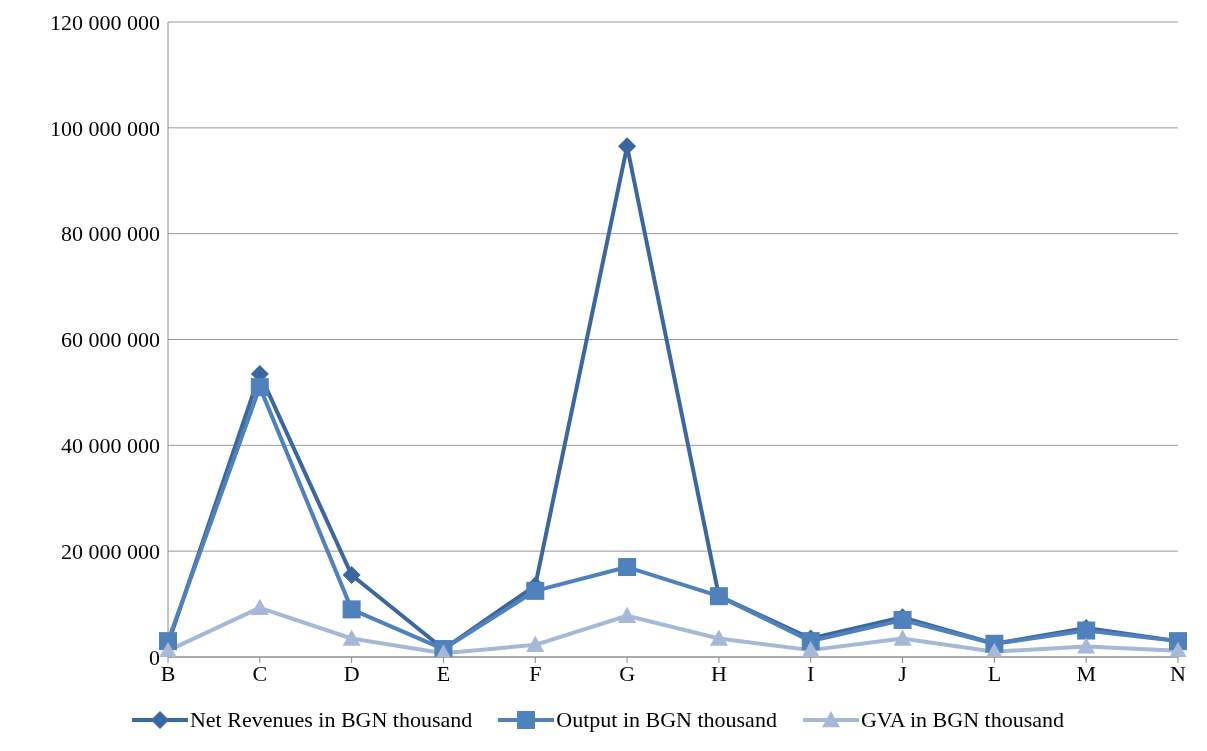 The height and width of the screenshot is (751, 1207). Describe the element at coordinates (962, 720) in the screenshot. I see `legend-label: GVA in BGN thousand` at that location.